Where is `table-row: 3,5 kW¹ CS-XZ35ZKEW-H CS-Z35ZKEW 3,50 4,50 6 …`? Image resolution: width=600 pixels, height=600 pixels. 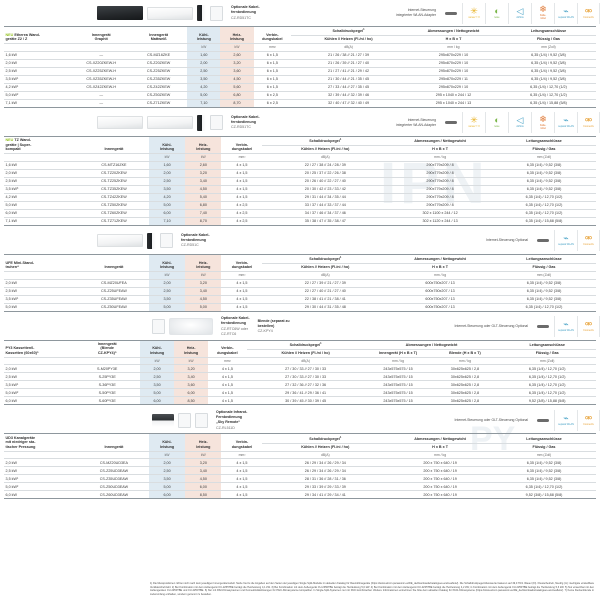
table-row: 3,5 kW¹ CS-XZ35ZKEW-H CS-Z35ZKEW 3,50 4,50 6 … is located at coordinates (300, 79).